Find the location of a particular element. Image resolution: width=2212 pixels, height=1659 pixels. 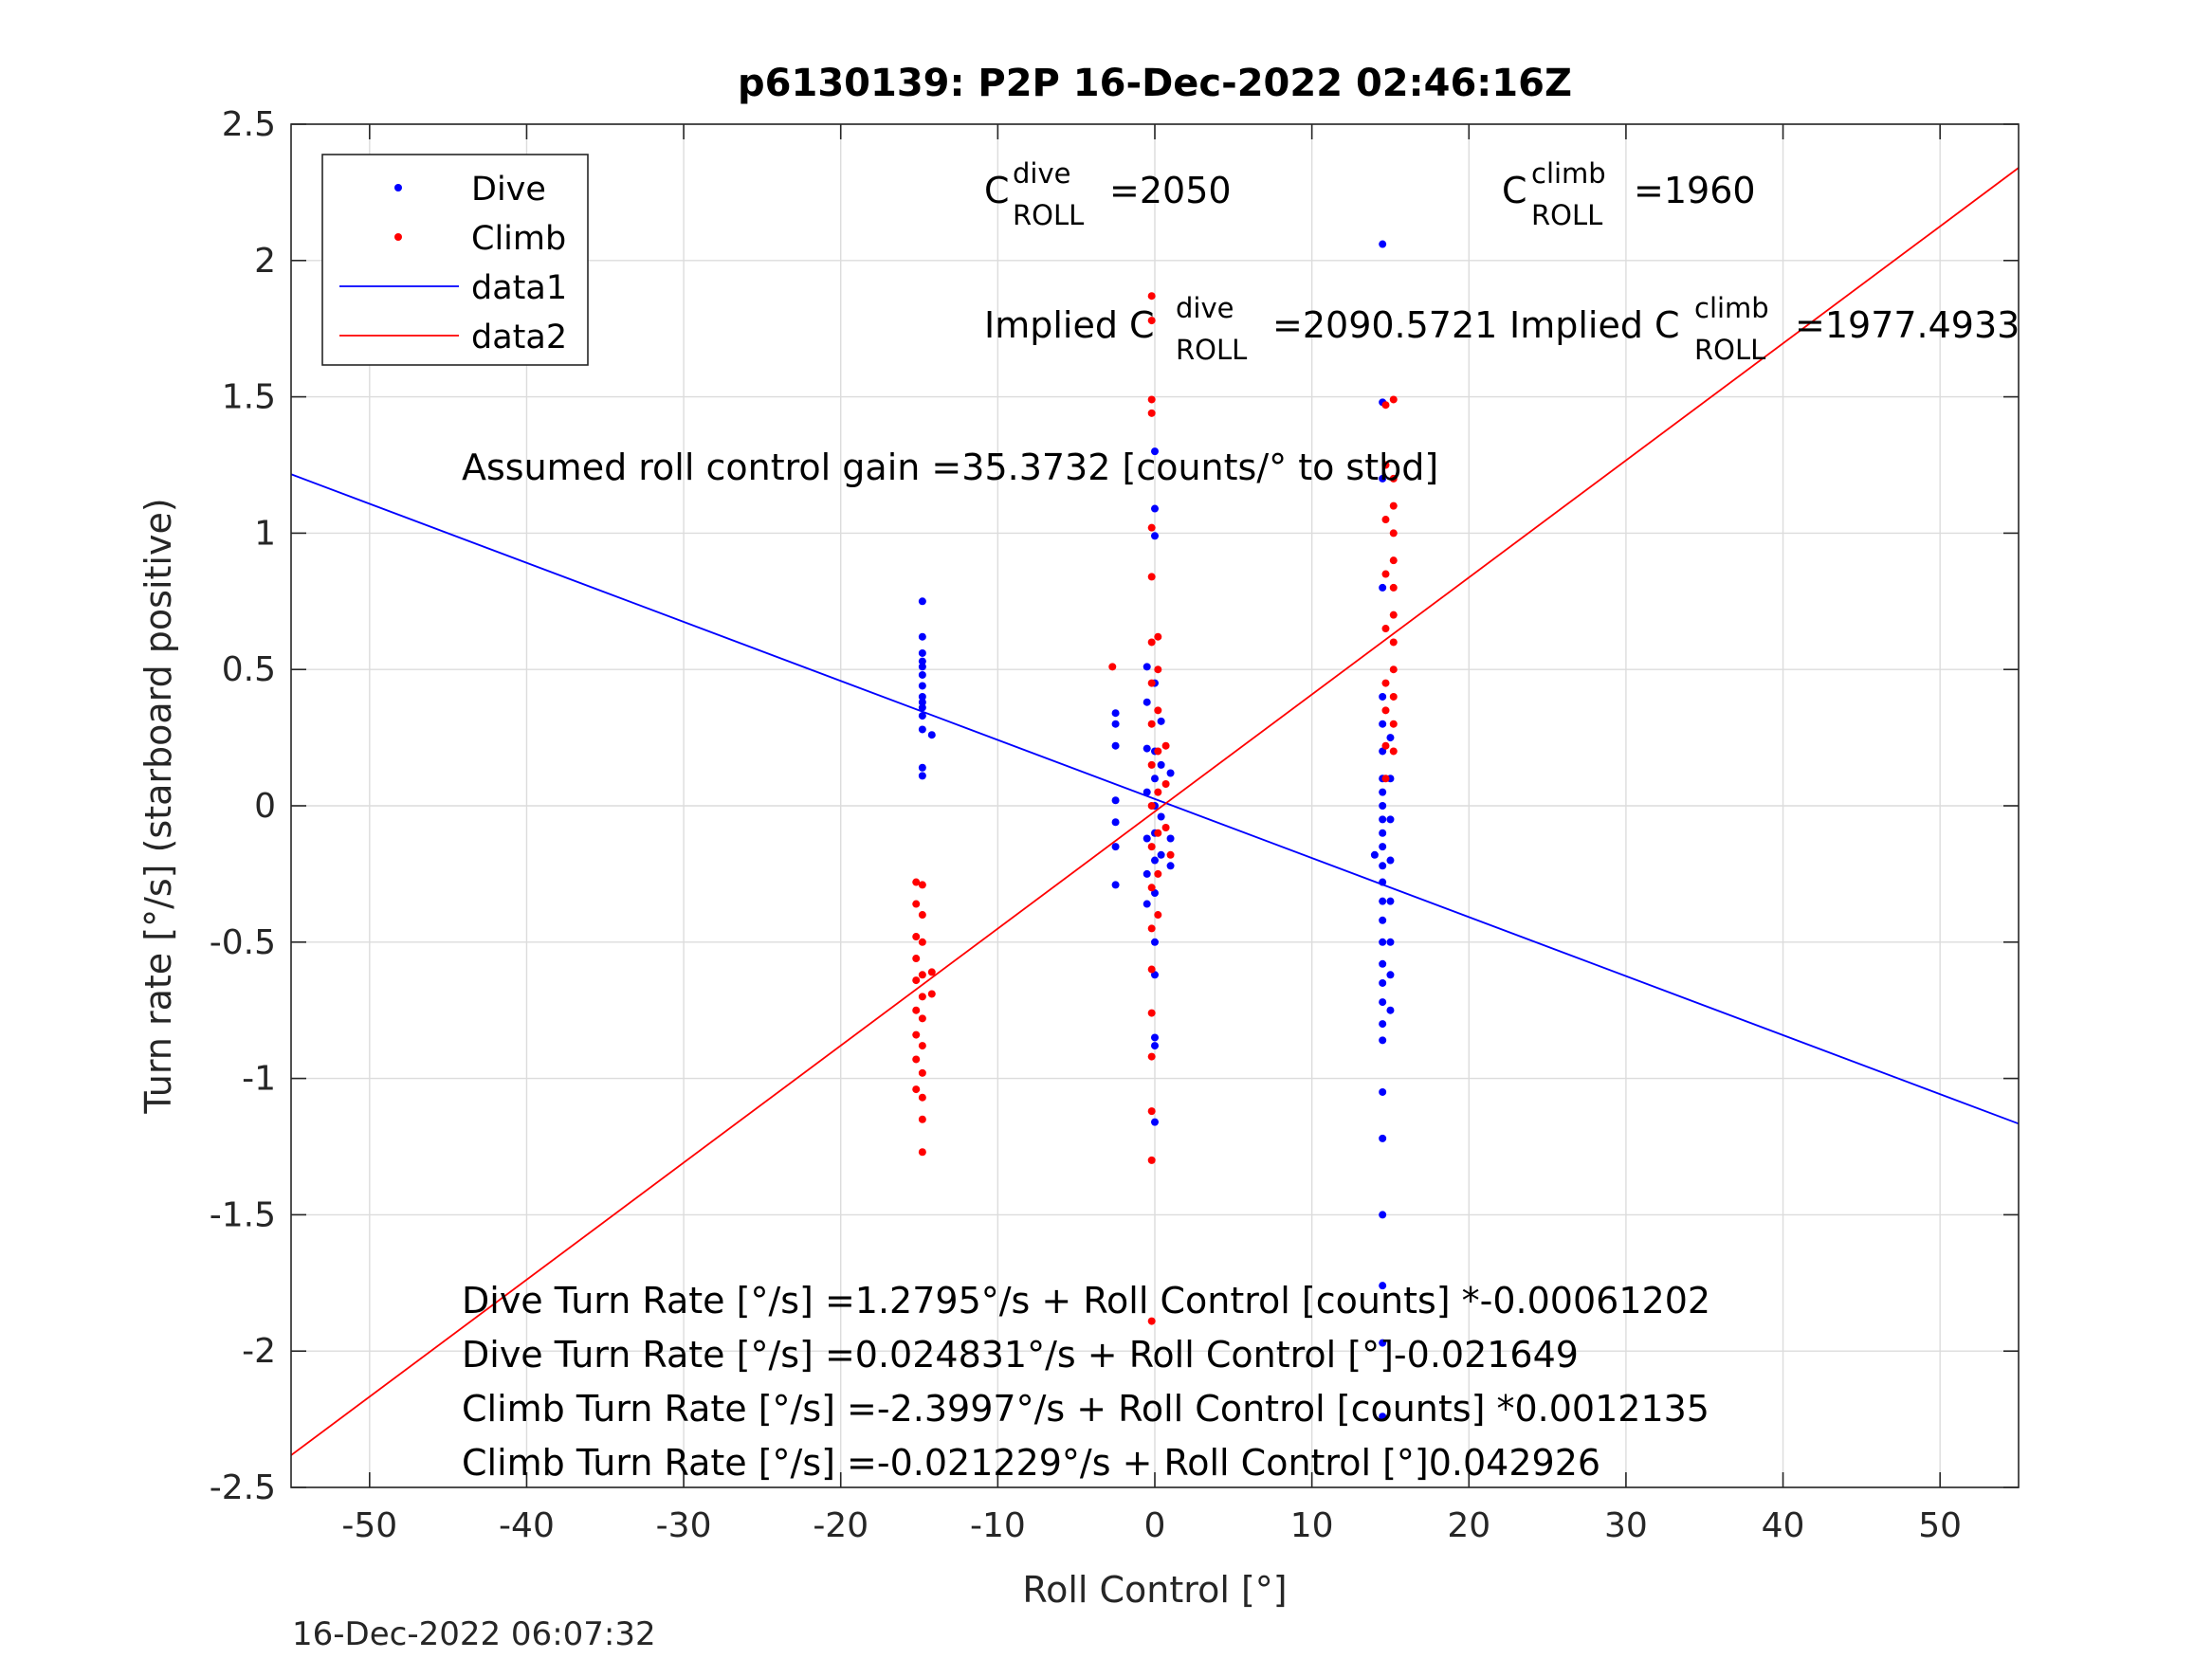

x-axis-label: Roll Control [°] is located at coordinates (1154, 1590).